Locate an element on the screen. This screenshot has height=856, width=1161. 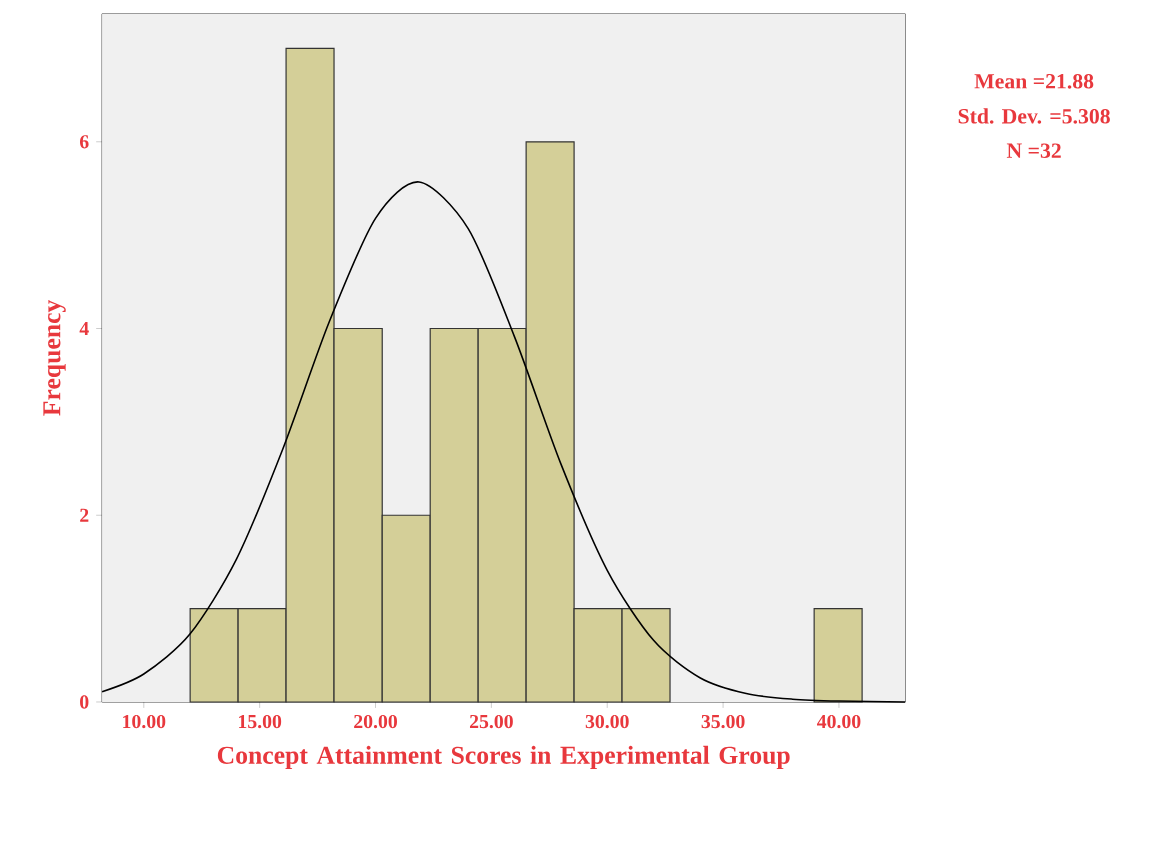
x-tick-label: 25.00 is located at coordinates (491, 722).